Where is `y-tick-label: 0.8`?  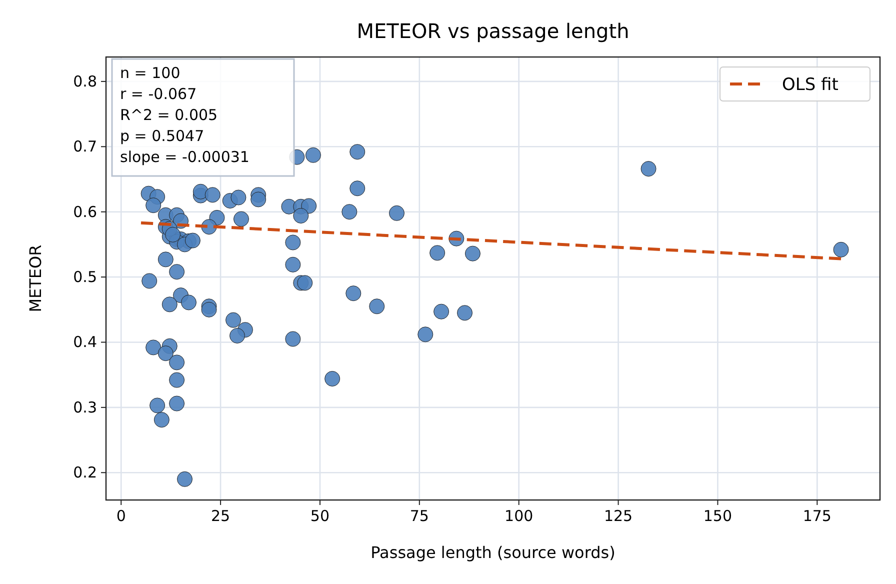
y-tick-label: 0.8 is located at coordinates (85, 81).